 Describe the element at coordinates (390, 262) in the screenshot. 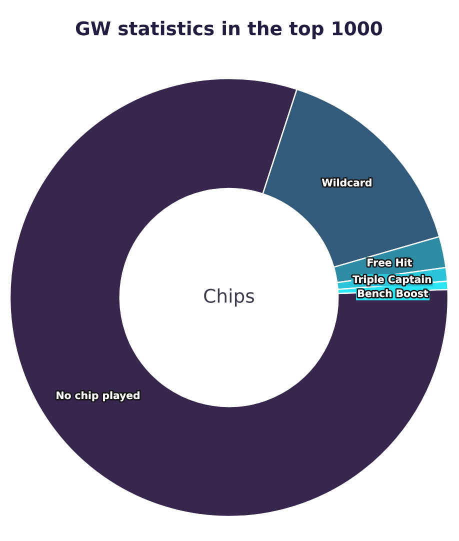

I see `slice-label: Free Hit` at that location.